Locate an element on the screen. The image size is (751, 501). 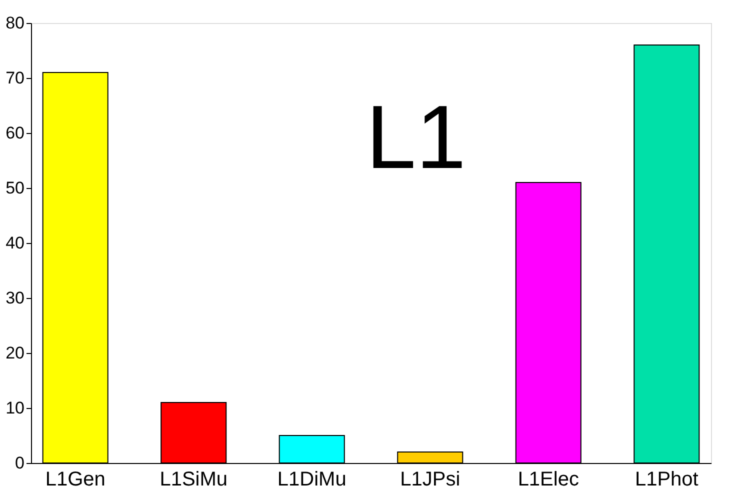
x-tick-label: L1DiMu is located at coordinates (311, 479).